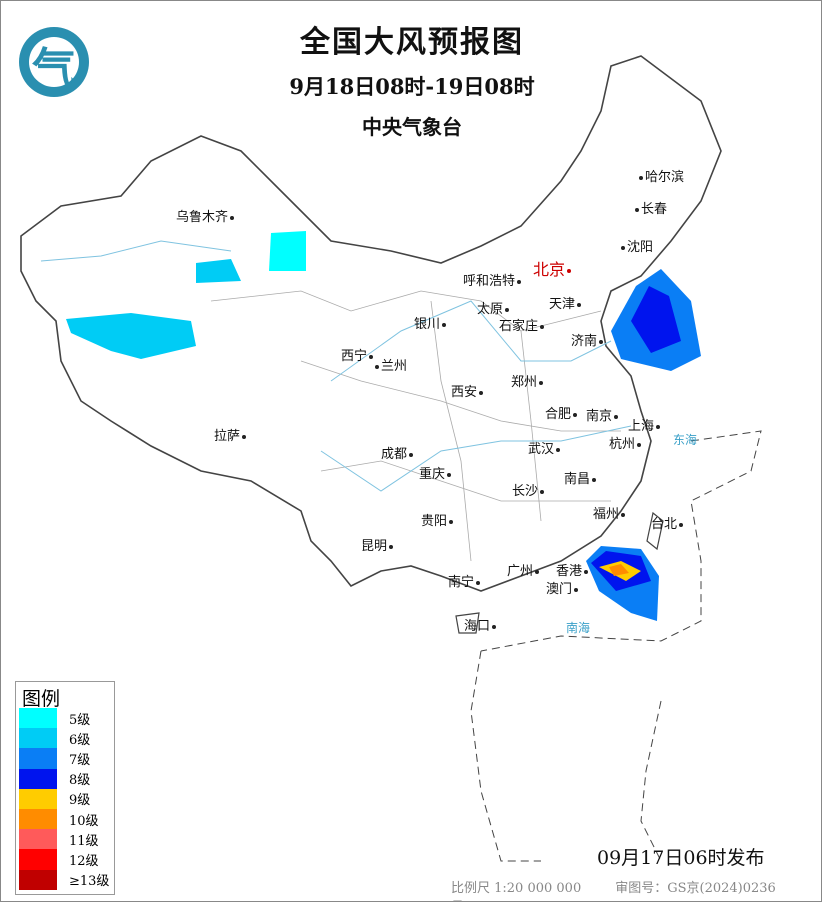  What do you see at coordinates (541, 449) in the screenshot?
I see `city-name: 武汉` at bounding box center [541, 449].